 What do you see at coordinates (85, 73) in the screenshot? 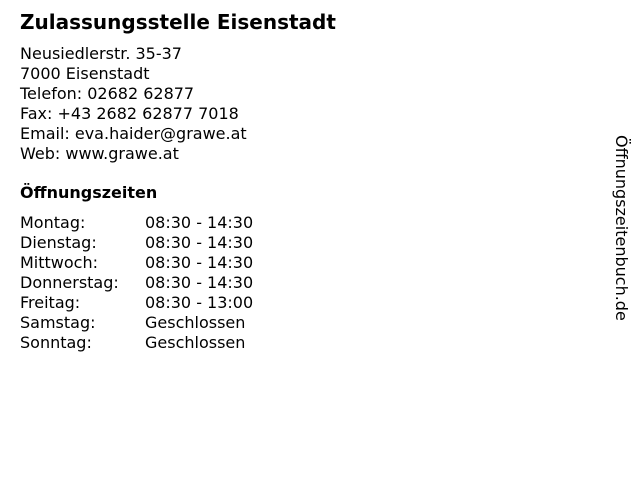
I see `city: 7000 Eisenstadt` at bounding box center [85, 73].